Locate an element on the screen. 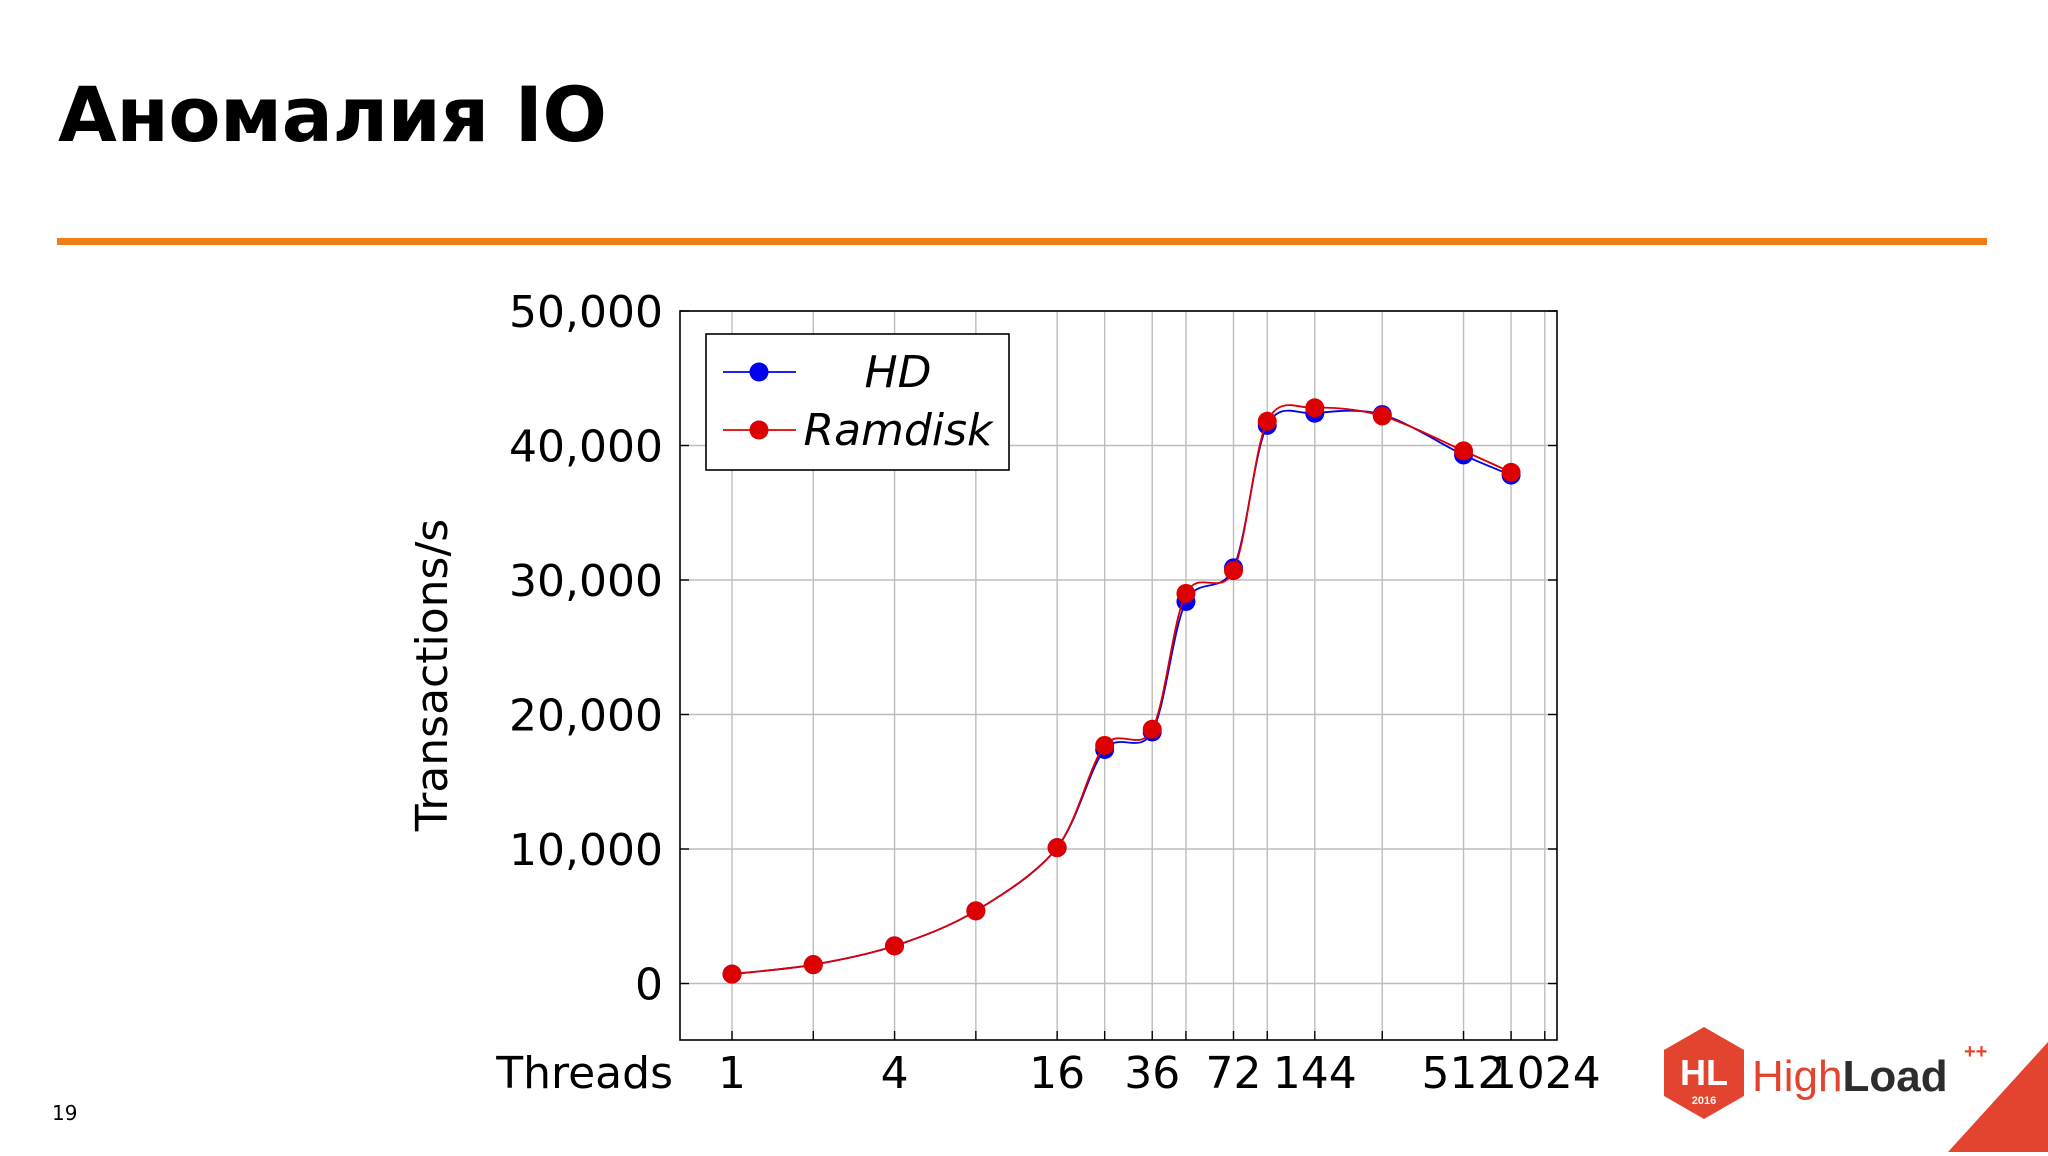 This screenshot has height=1156, width=2048. title-divider is located at coordinates (1022, 241).